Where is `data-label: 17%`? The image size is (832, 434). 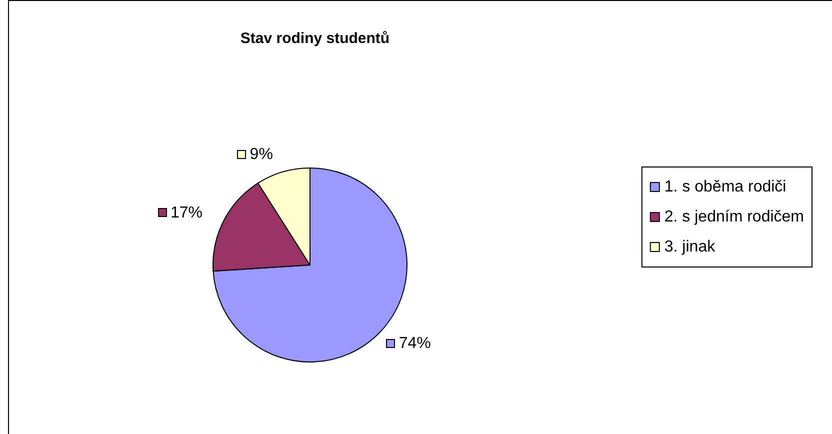 data-label: 17% is located at coordinates (186, 213).